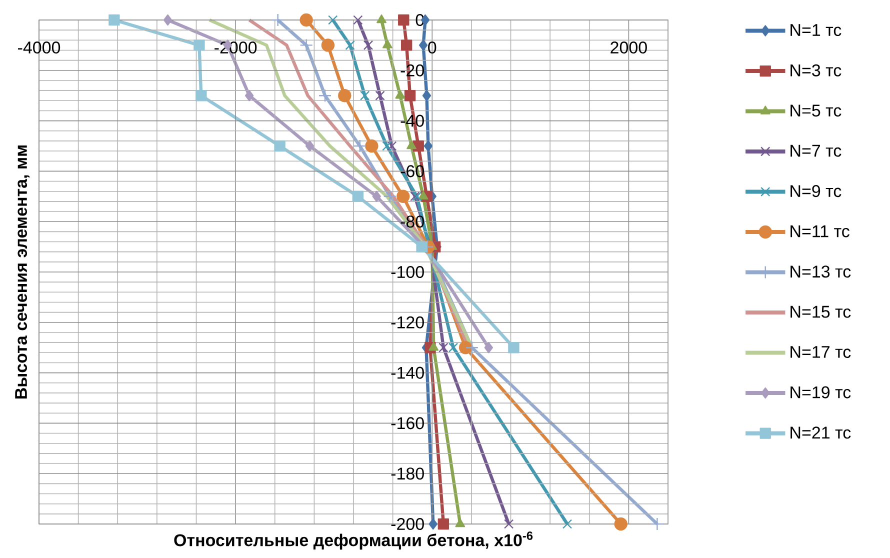 The width and height of the screenshot is (890, 558). I want to click on x-tick-label: 2000, so click(628, 48).